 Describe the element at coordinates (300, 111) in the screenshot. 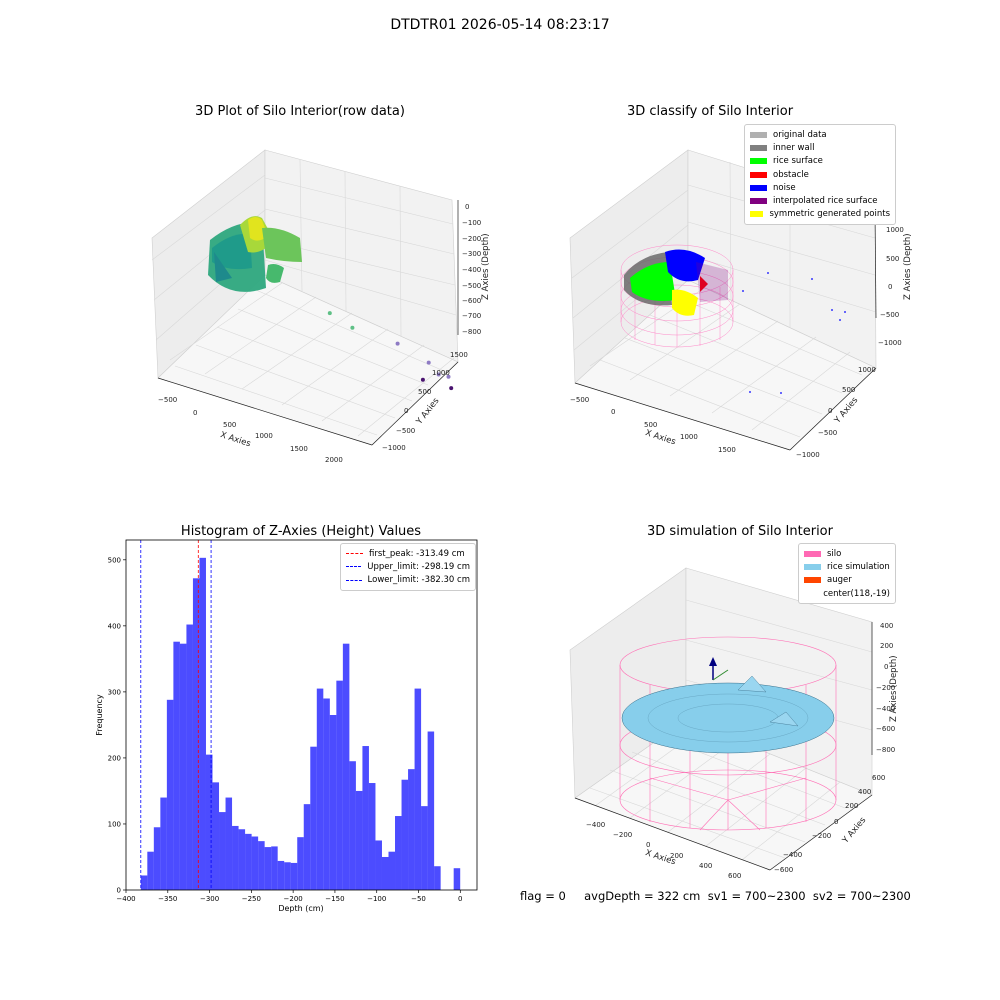

I see `panel1-title: 3D Plot of Silo Interior(row data)` at that location.